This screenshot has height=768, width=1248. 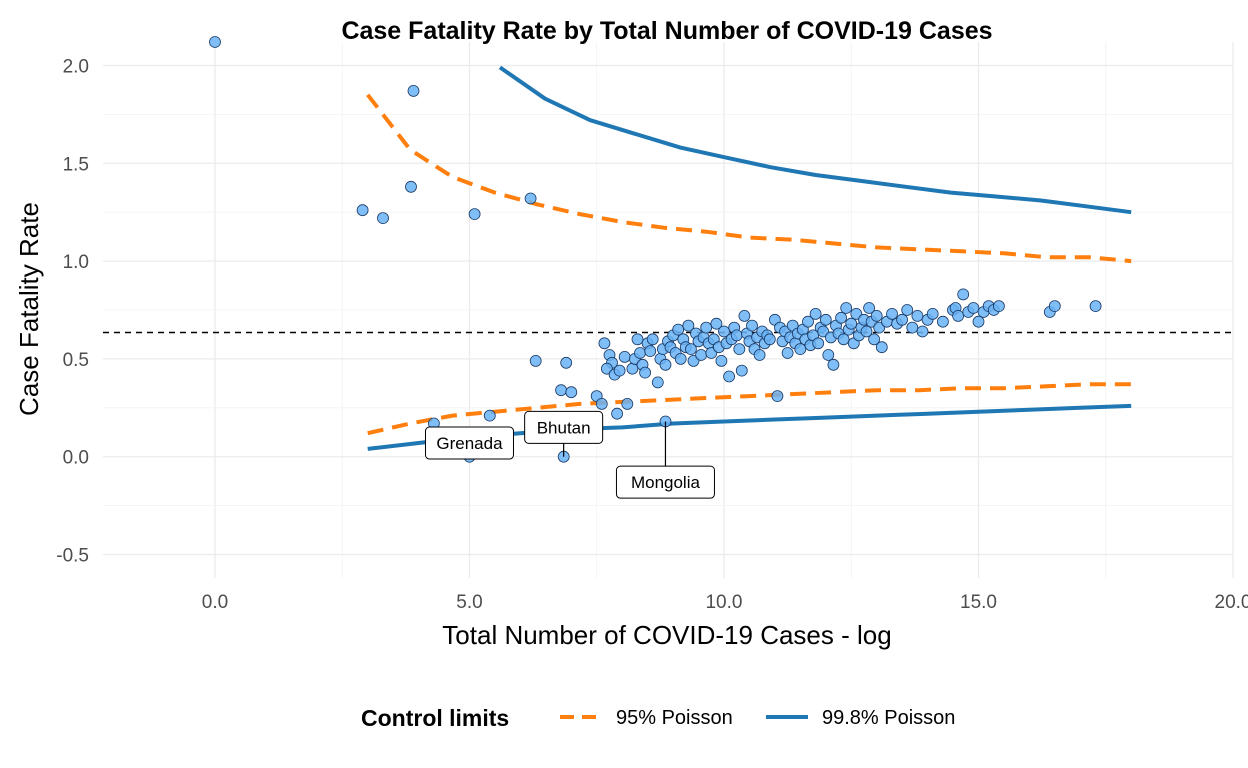 I want to click on y-tick-label: 0.0, so click(x=76, y=458).